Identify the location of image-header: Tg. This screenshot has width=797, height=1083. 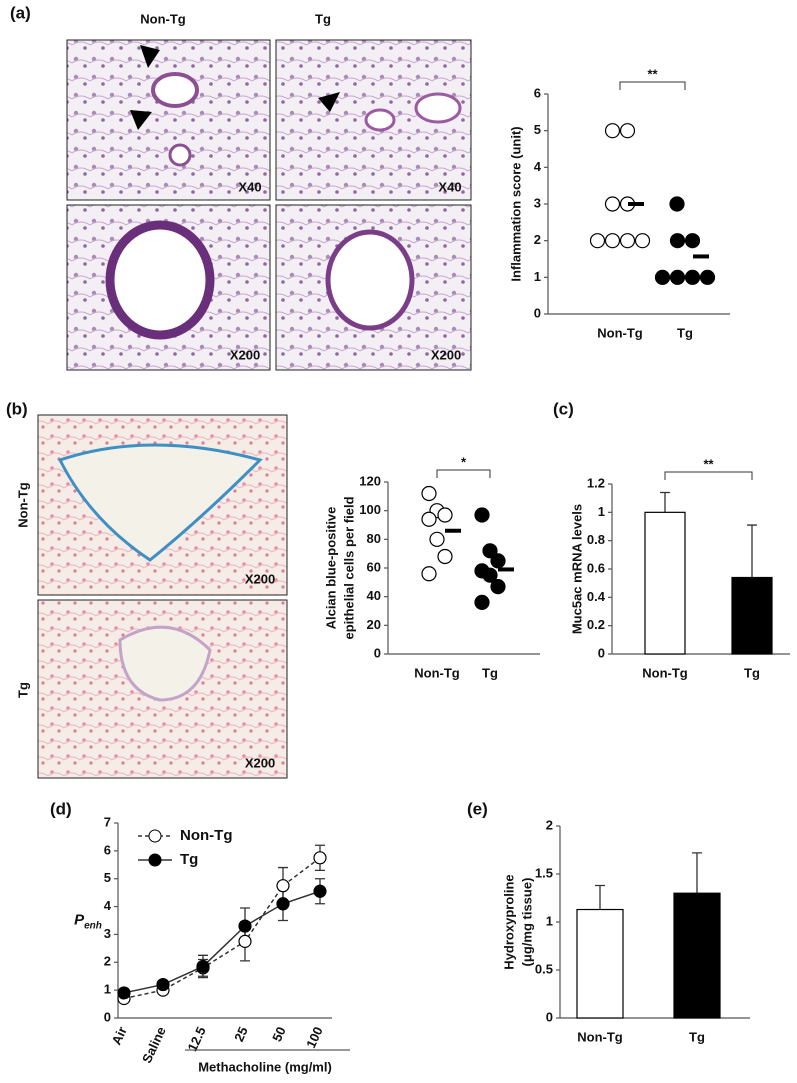
(323, 18).